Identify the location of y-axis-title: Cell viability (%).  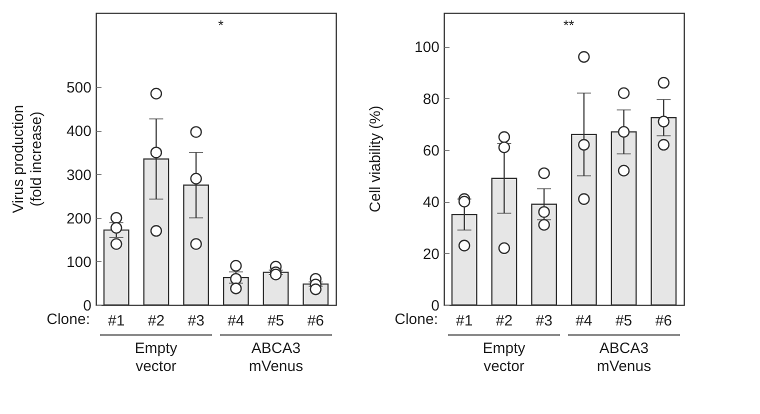
(375, 159).